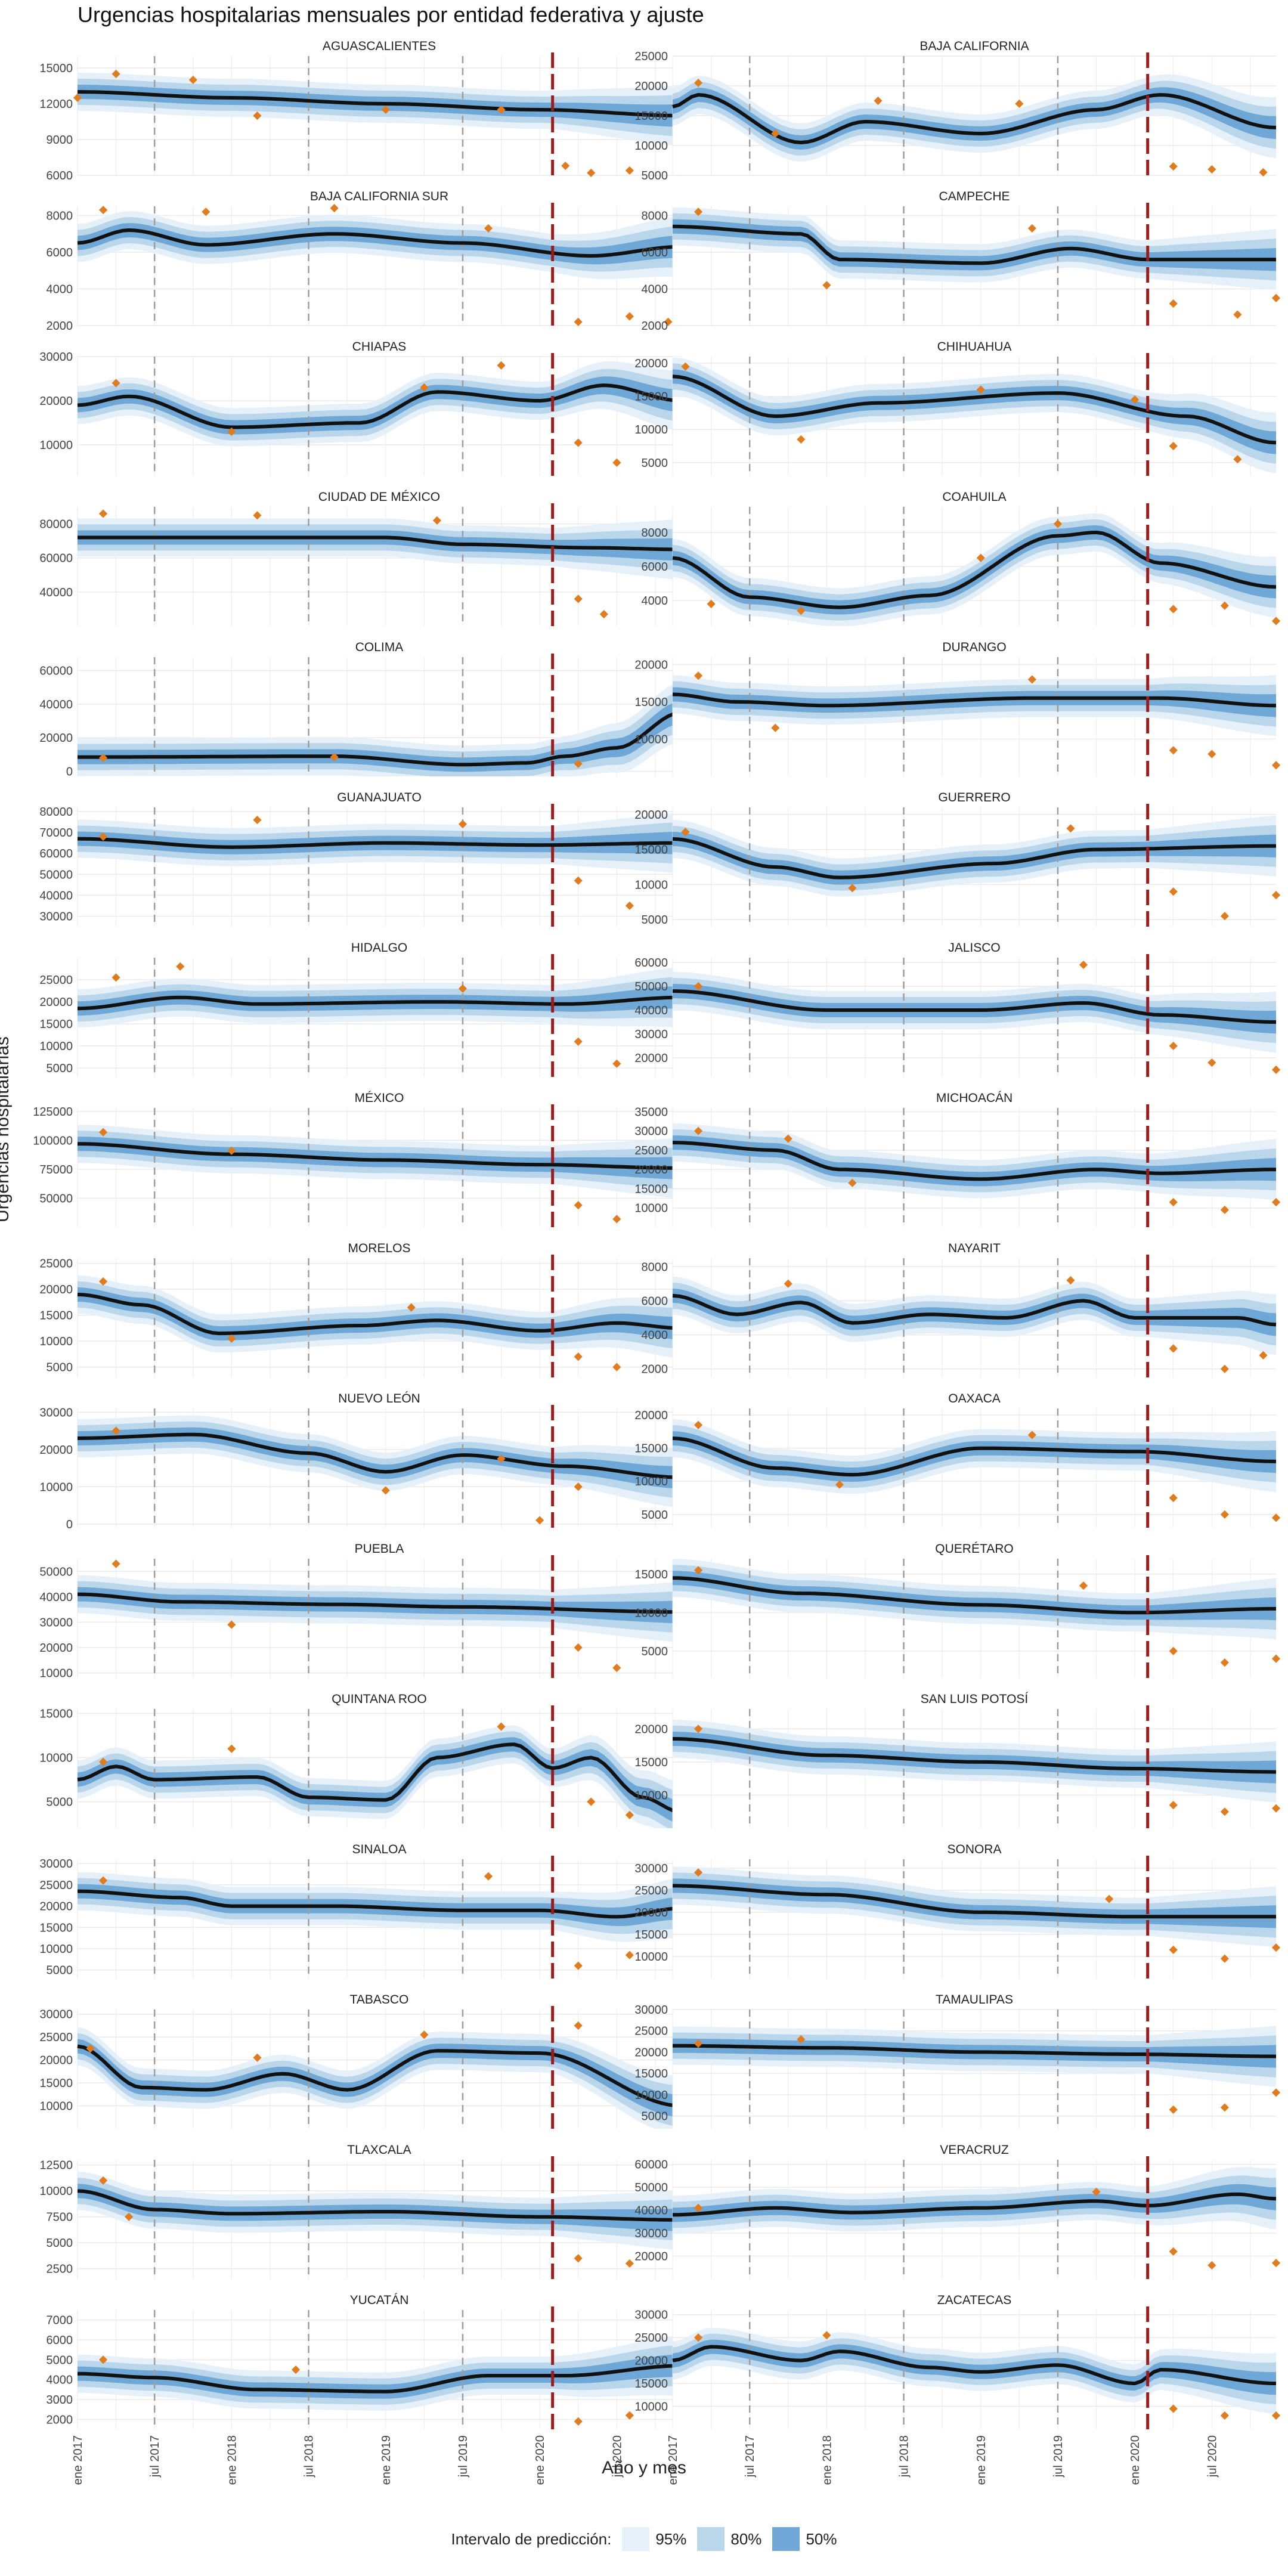 This screenshot has width=1288, height=2576. Describe the element at coordinates (958, 1760) in the screenshot. I see `panel: SAN LUIS POTOSÍ 10000 15000 20000` at that location.